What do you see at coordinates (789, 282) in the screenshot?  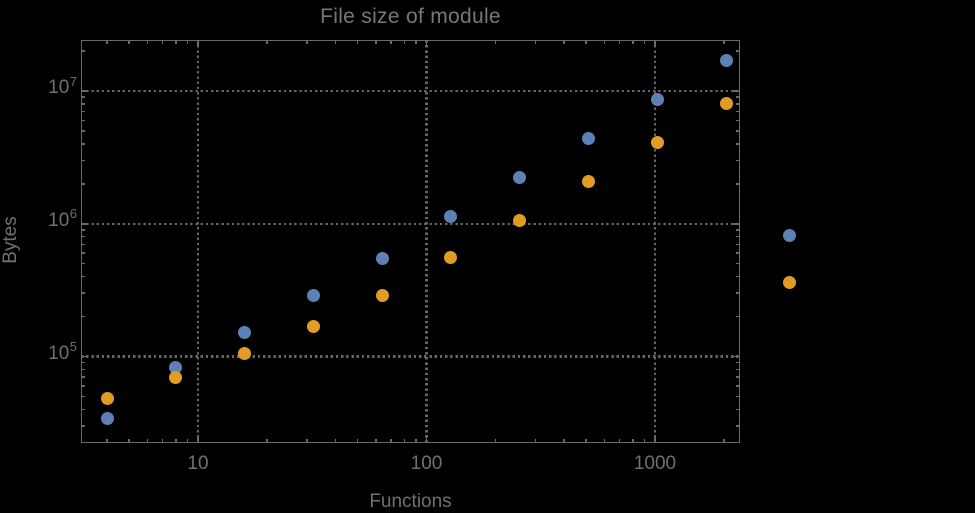 I see `legend-marker-series-2-orange` at bounding box center [789, 282].